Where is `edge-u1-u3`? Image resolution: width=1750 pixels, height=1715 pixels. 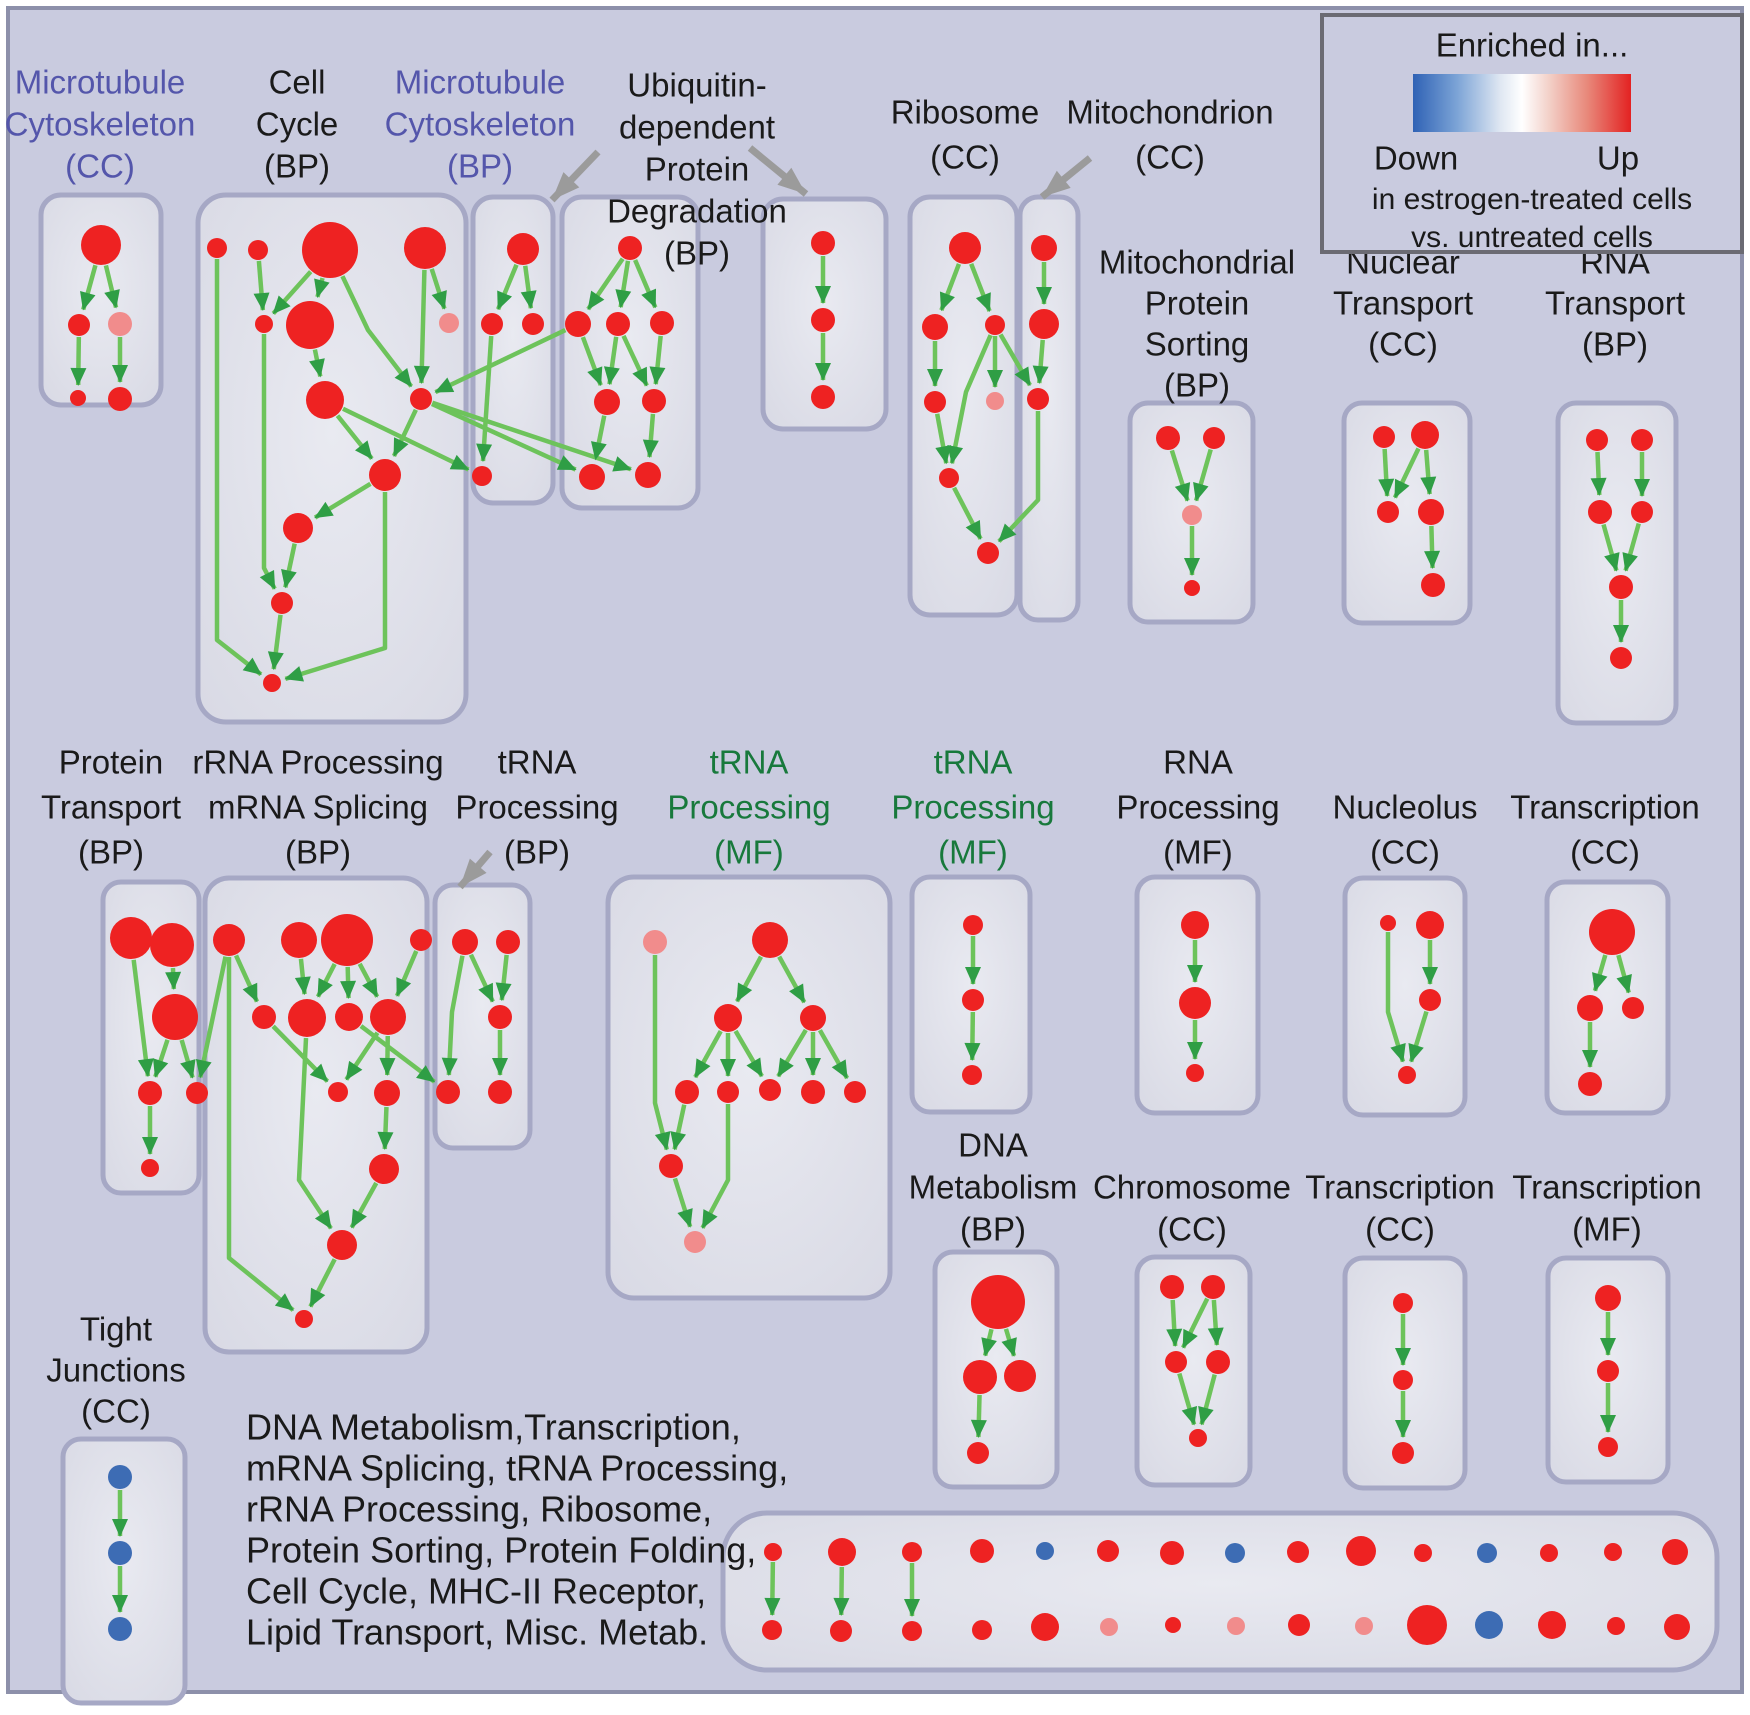 edge-u1-u3 is located at coordinates (623, 284).